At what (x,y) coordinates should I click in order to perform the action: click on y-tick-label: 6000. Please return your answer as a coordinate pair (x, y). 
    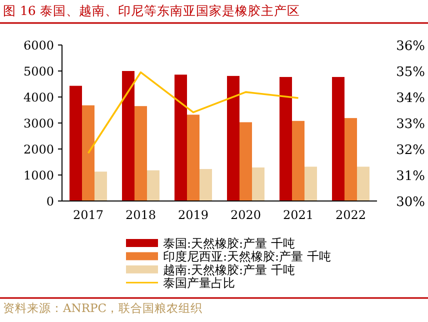
    Looking at the image, I should click on (38, 45).